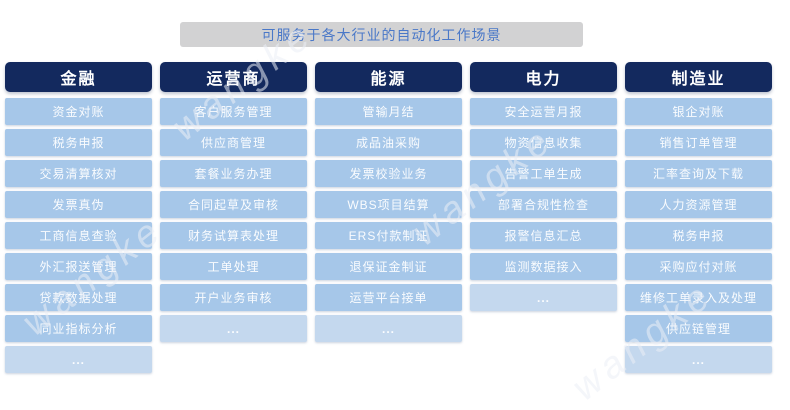  Describe the element at coordinates (233, 111) in the screenshot. I see `scenario-item: 客户服务管理` at that location.